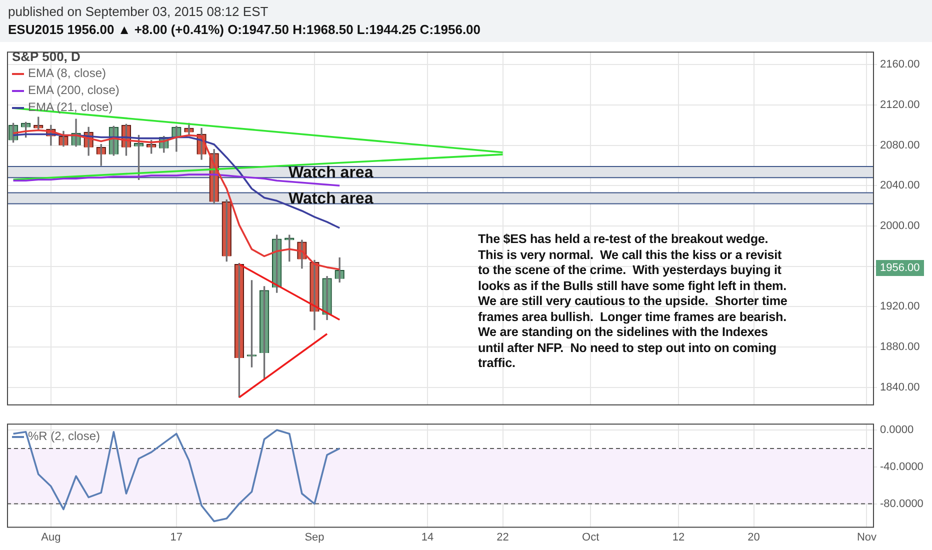  I want to click on y-tick-label: 2120.00, so click(900, 105).